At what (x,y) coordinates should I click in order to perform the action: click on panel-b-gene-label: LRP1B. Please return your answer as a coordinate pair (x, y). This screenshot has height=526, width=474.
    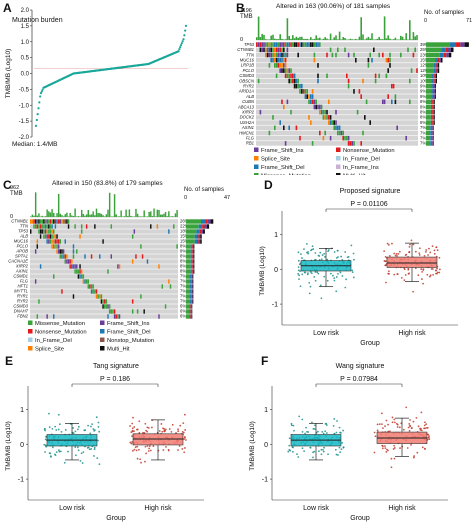
    Looking at the image, I should click on (247, 65).